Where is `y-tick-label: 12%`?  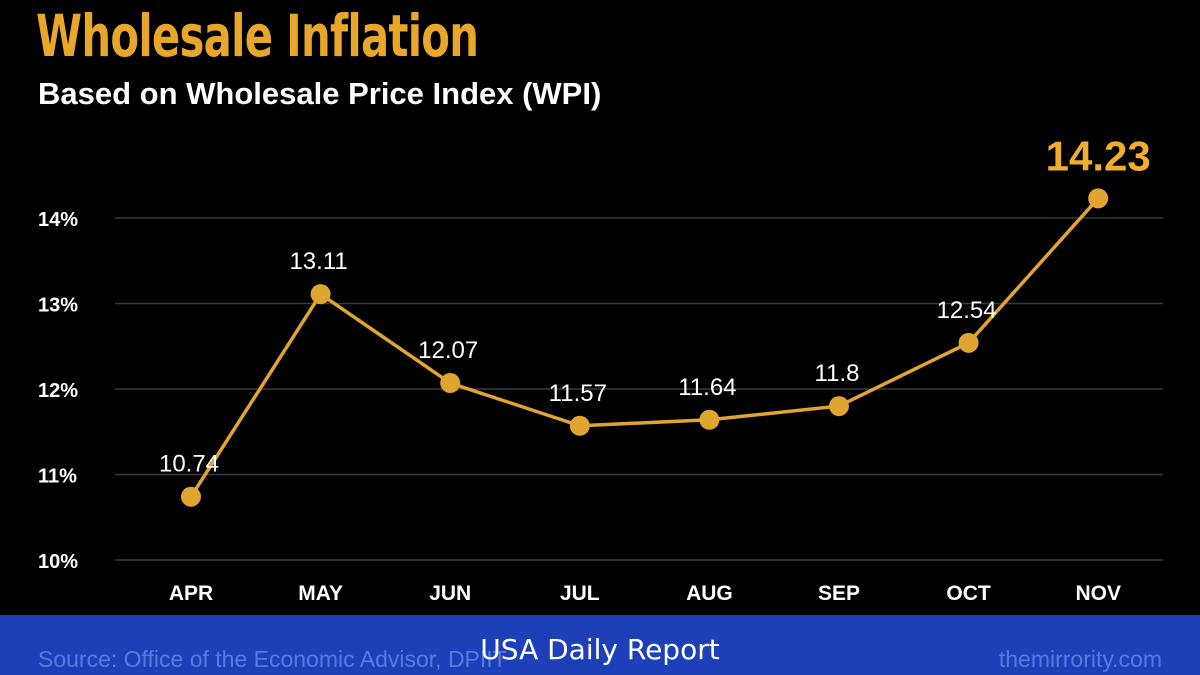
y-tick-label: 12% is located at coordinates (58, 391).